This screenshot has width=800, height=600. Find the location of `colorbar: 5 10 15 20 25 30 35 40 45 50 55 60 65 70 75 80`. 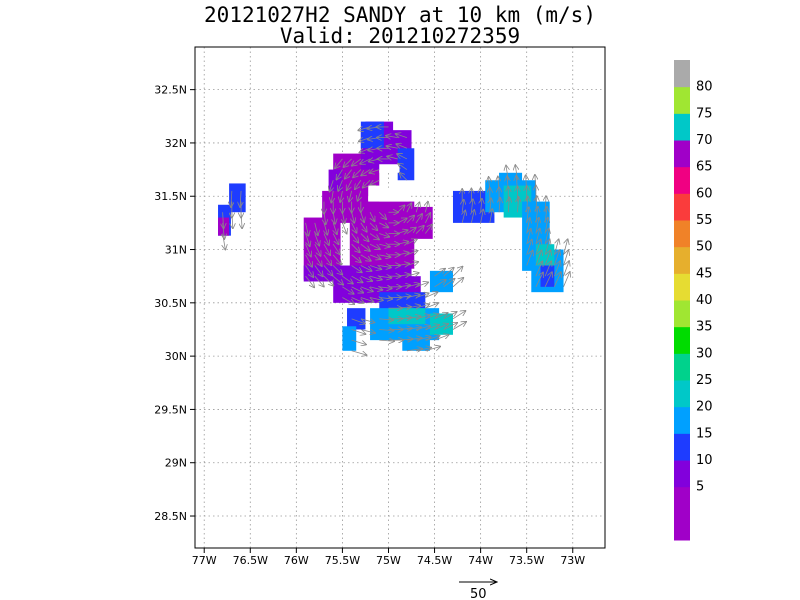

colorbar: 5 10 15 20 25 30 35 40 45 50 55 60 65 70 75 80 is located at coordinates (693, 300).